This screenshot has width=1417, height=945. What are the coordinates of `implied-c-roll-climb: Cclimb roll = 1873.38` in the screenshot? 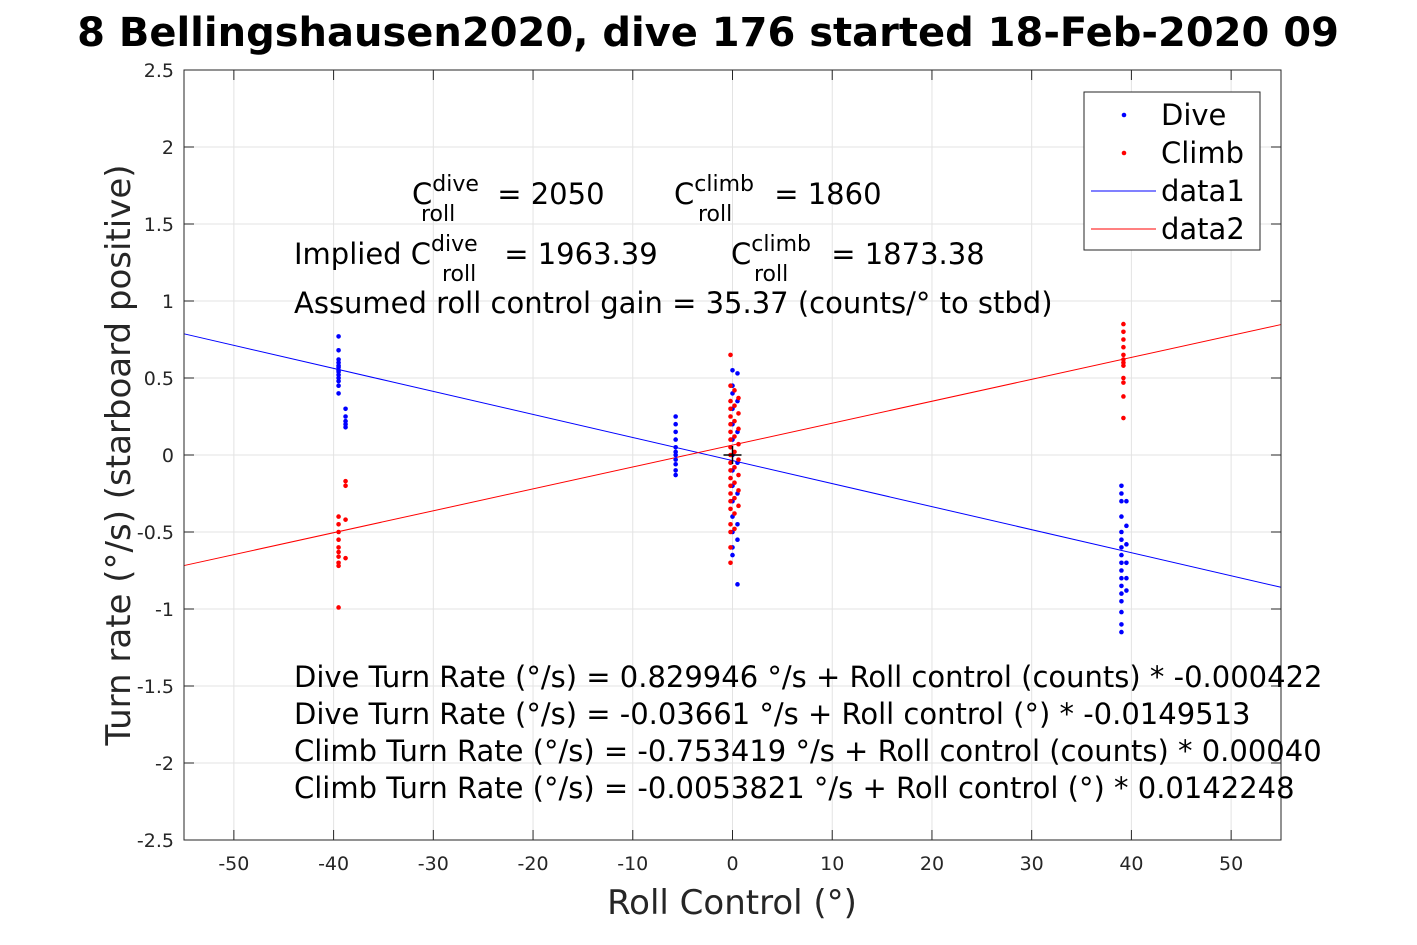 It's located at (858, 259).